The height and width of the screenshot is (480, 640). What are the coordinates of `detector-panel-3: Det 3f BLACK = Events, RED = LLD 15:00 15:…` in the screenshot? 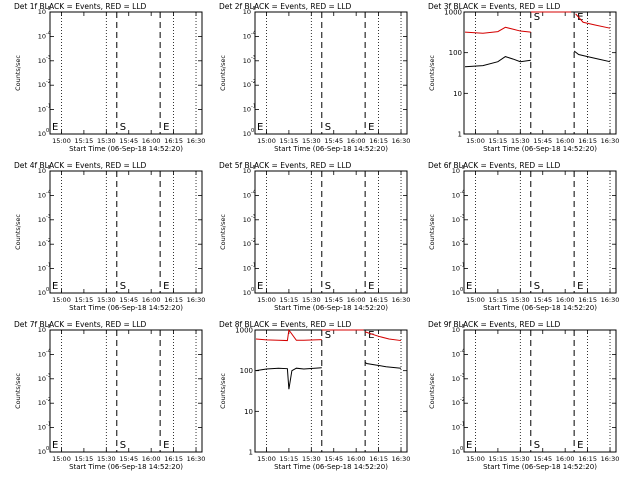 It's located at (523, 77).